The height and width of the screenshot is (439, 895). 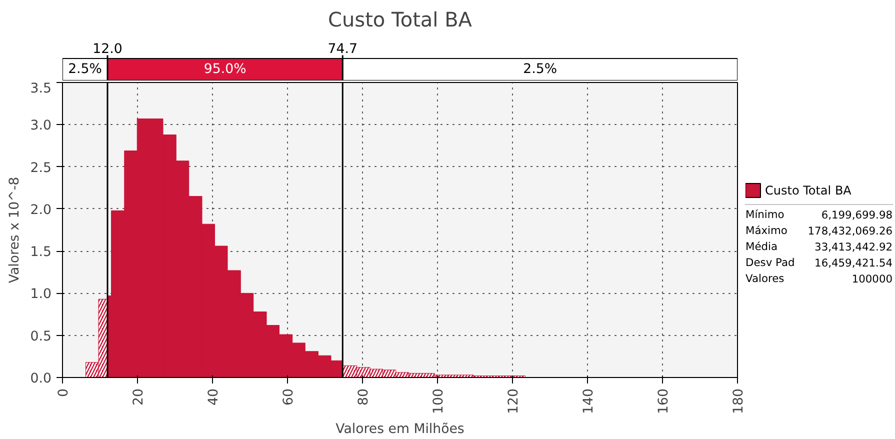 I want to click on text: Mínimo, so click(x=765, y=214).